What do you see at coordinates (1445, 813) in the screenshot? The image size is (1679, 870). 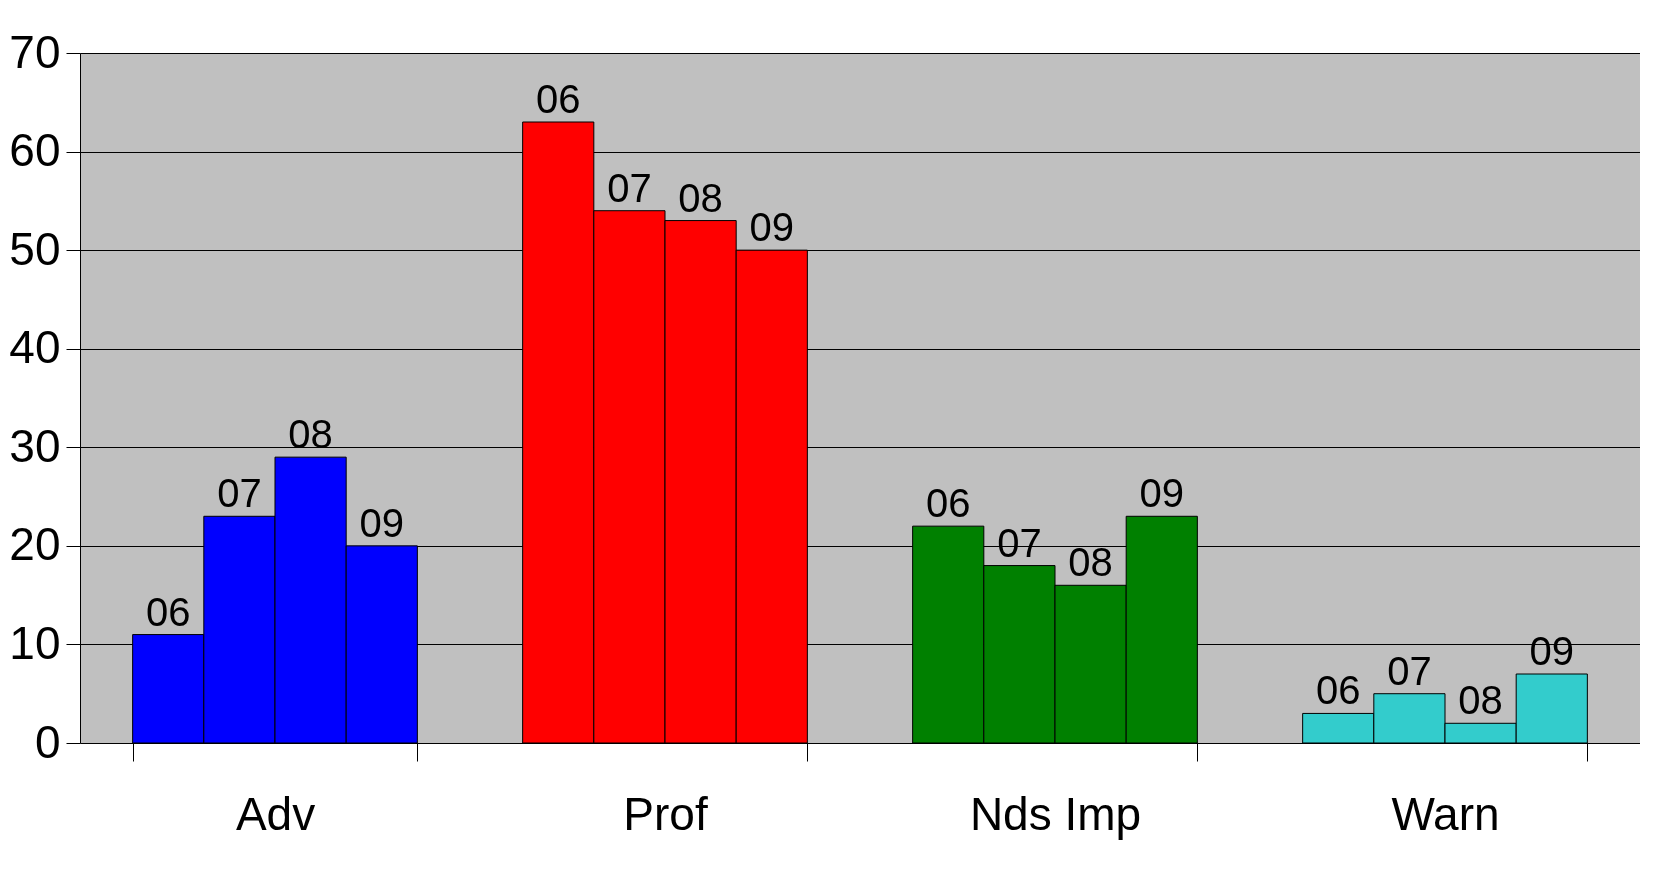 I see `x-tick-label: Warn` at bounding box center [1445, 813].